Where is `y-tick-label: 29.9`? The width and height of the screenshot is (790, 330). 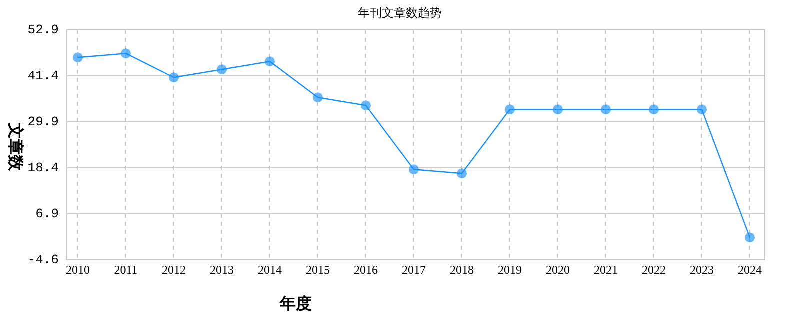
y-tick-label: 29.9 is located at coordinates (43, 122).